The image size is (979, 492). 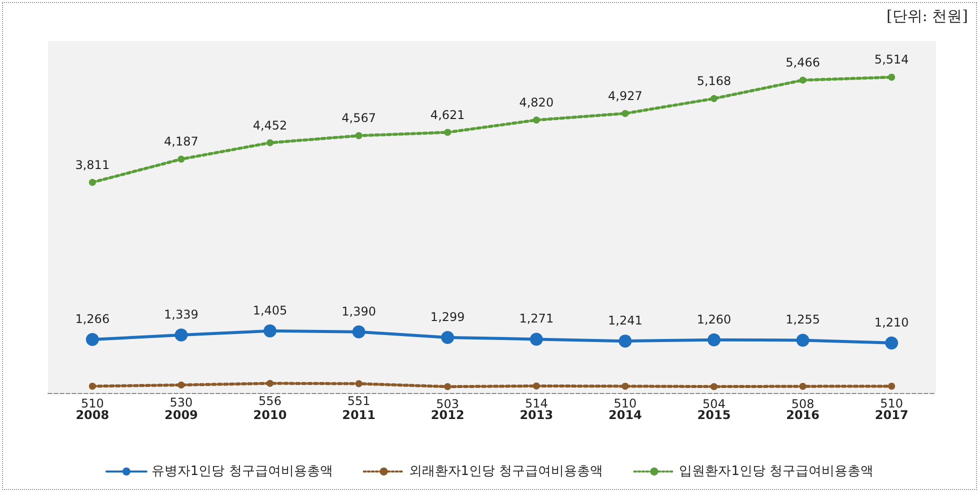 I want to click on data-label: 1,241, so click(x=625, y=321).